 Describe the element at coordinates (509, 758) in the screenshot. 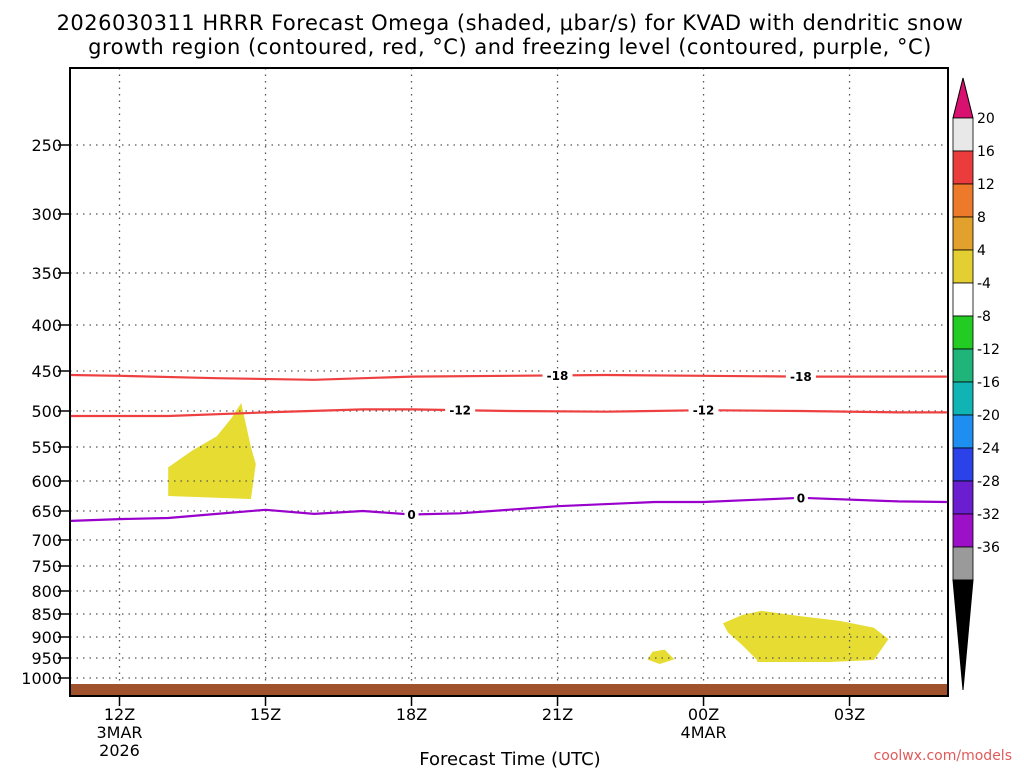

I see `x-axis-label: Forecast Time (UTC)` at that location.